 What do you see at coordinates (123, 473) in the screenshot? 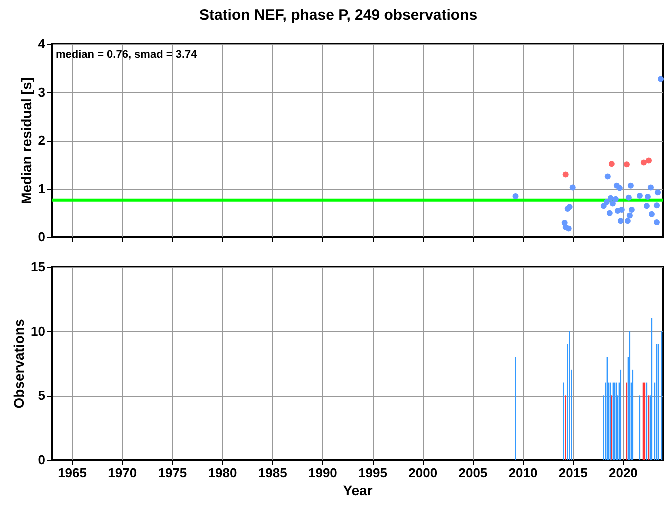
I see `x-tick-label: 1970` at bounding box center [123, 473].